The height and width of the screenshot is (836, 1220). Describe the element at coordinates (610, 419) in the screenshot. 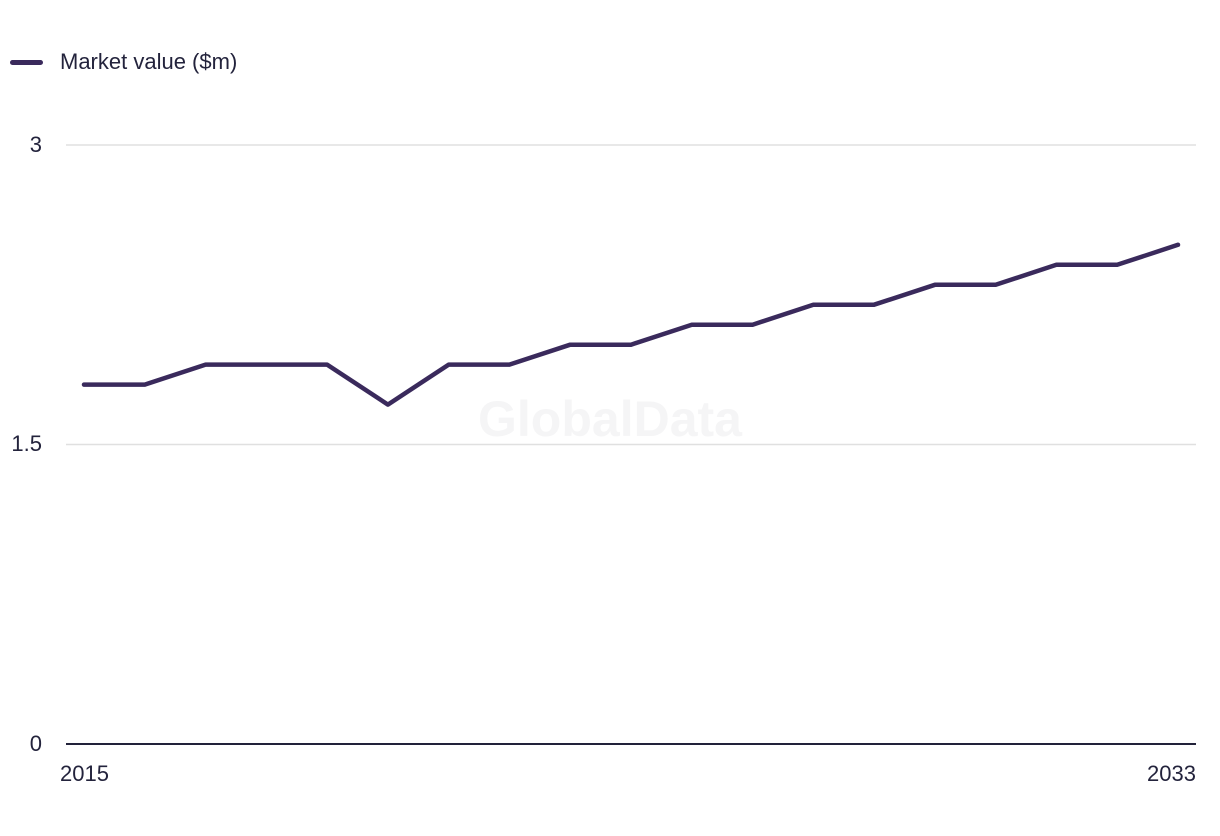

I see `watermark: GlobalData` at that location.